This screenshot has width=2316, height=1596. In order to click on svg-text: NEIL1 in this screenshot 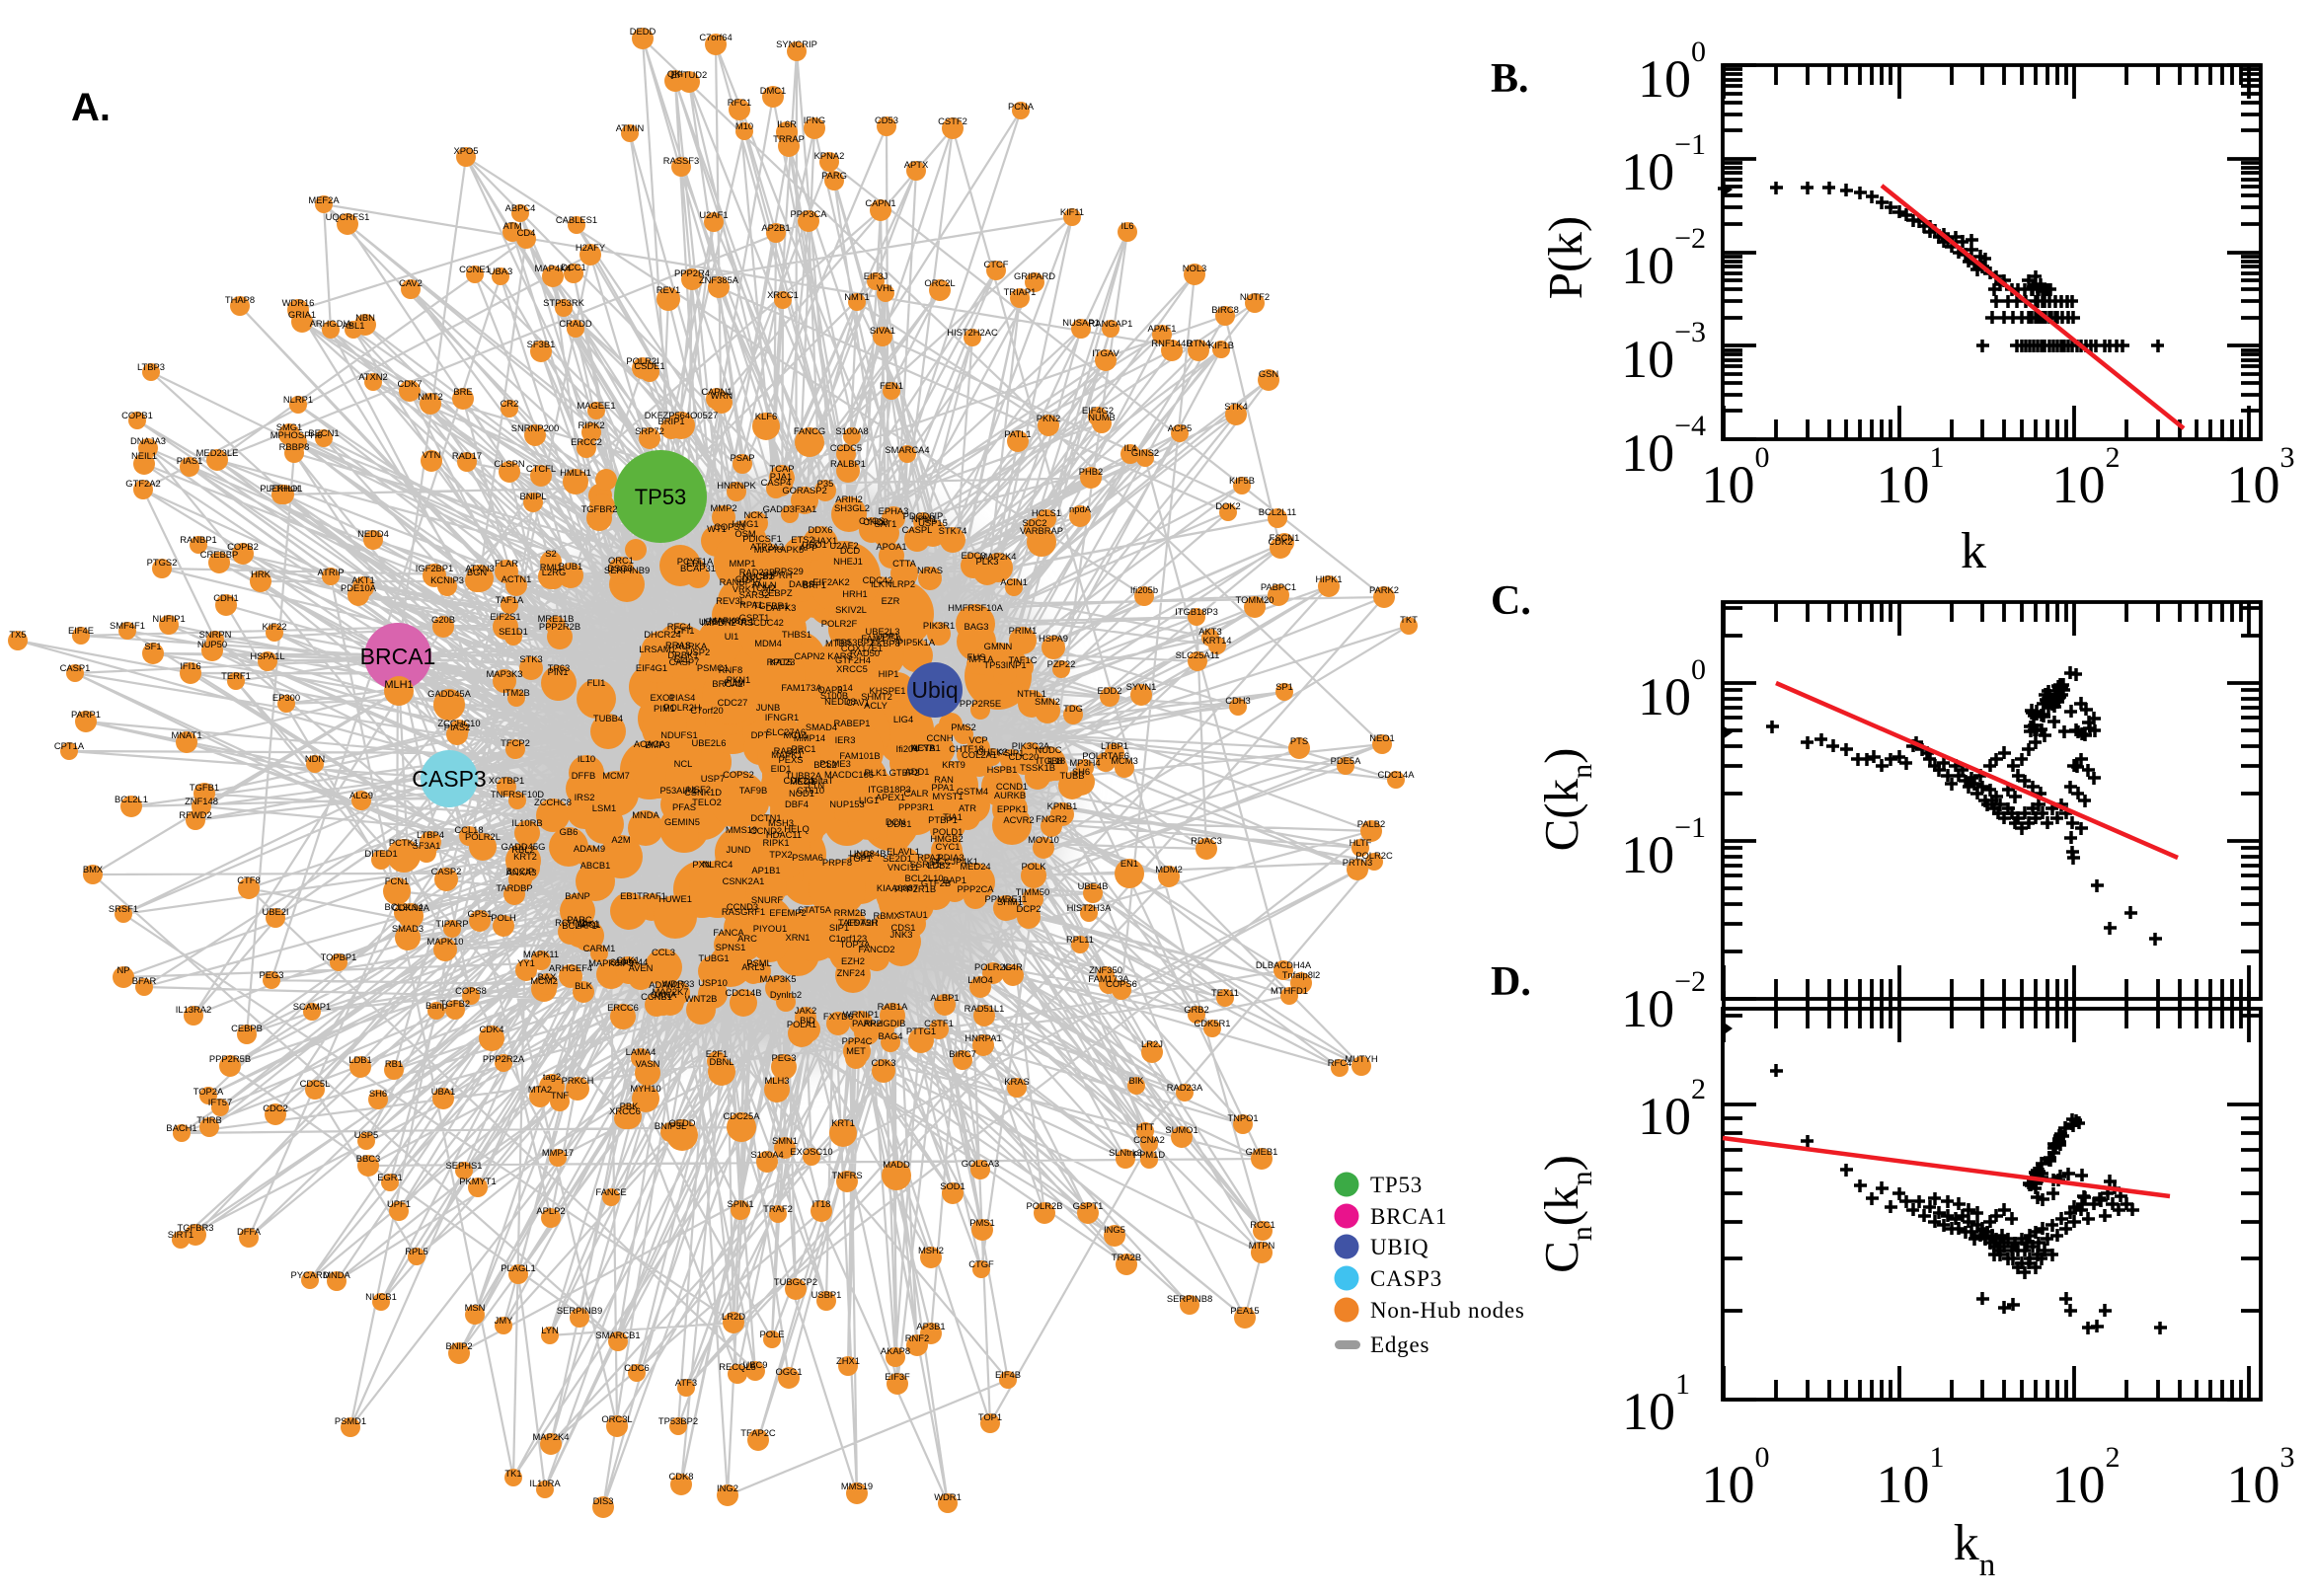, I will do `click(144, 455)`.